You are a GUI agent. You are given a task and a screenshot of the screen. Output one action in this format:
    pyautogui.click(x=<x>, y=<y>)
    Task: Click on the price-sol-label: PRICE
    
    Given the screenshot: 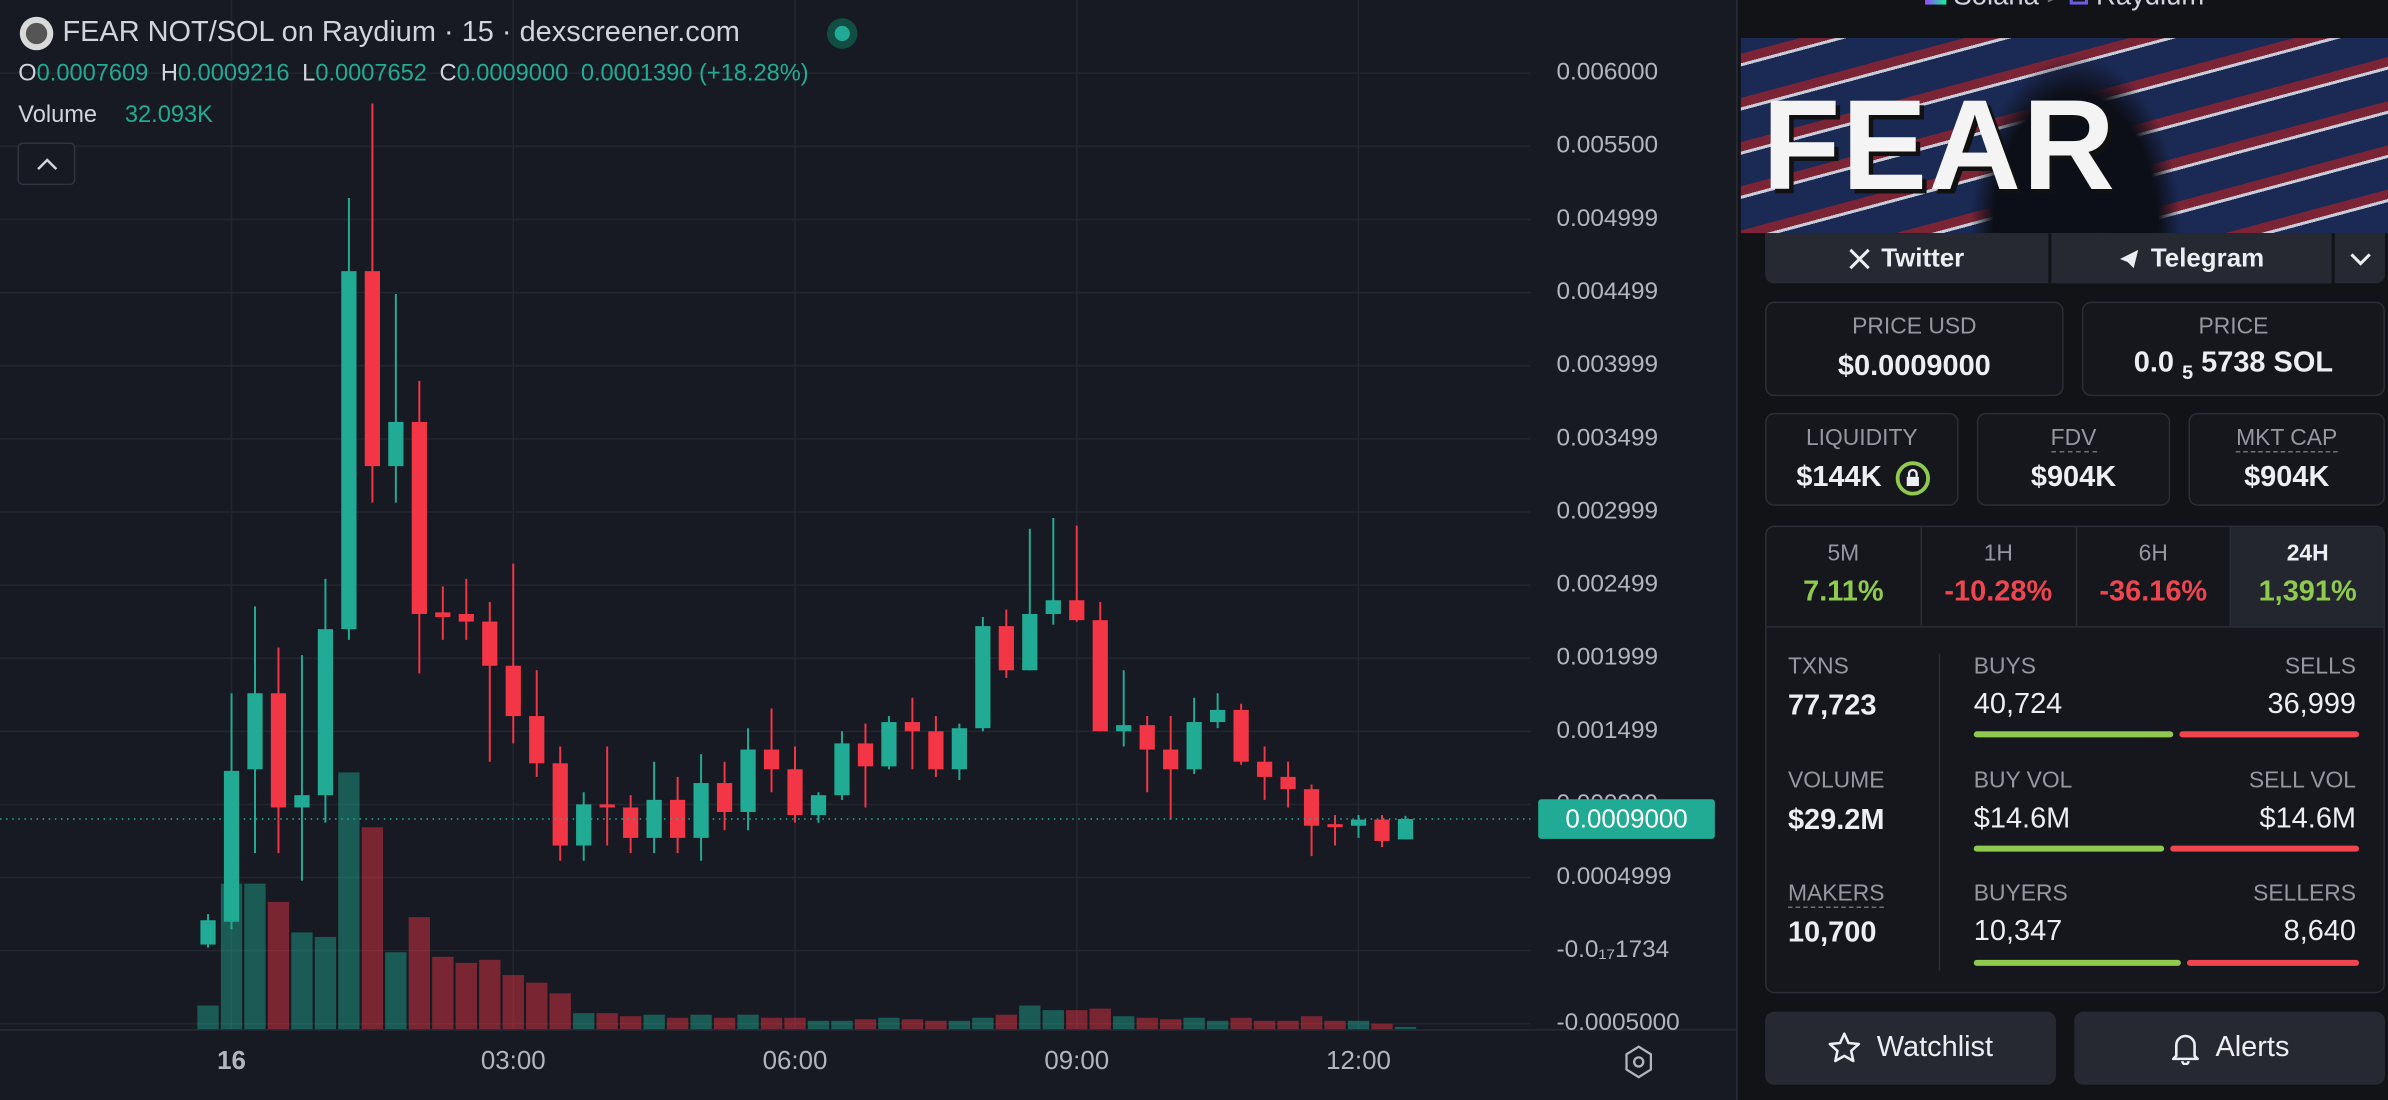 What is the action you would take?
    pyautogui.click(x=2233, y=326)
    